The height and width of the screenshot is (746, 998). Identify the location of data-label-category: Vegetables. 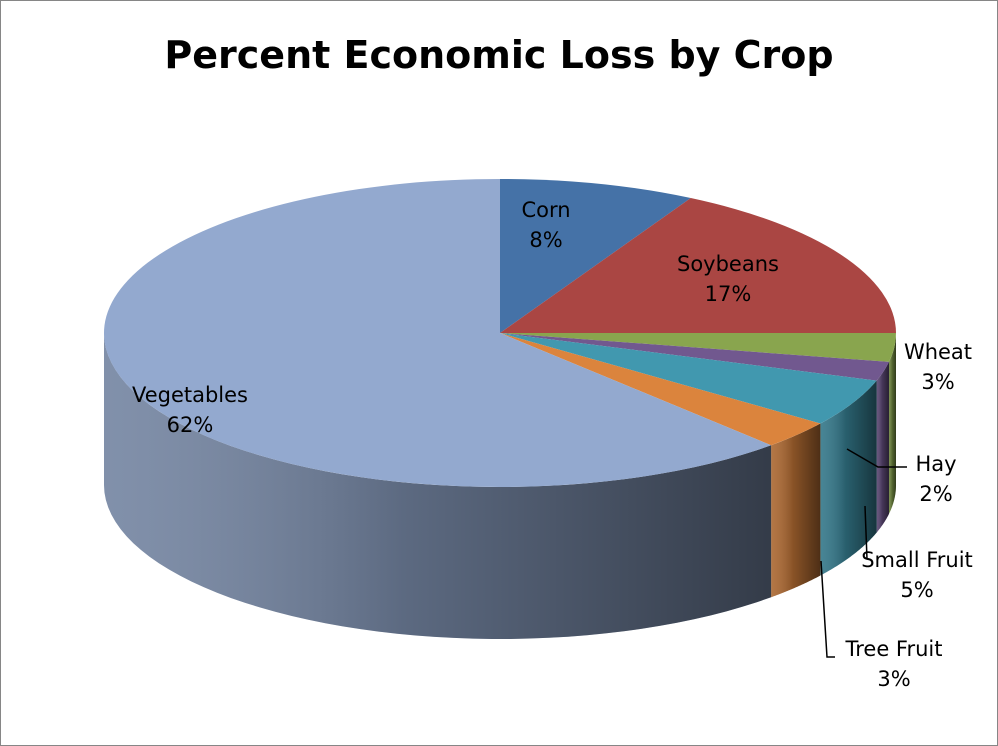
(190, 395).